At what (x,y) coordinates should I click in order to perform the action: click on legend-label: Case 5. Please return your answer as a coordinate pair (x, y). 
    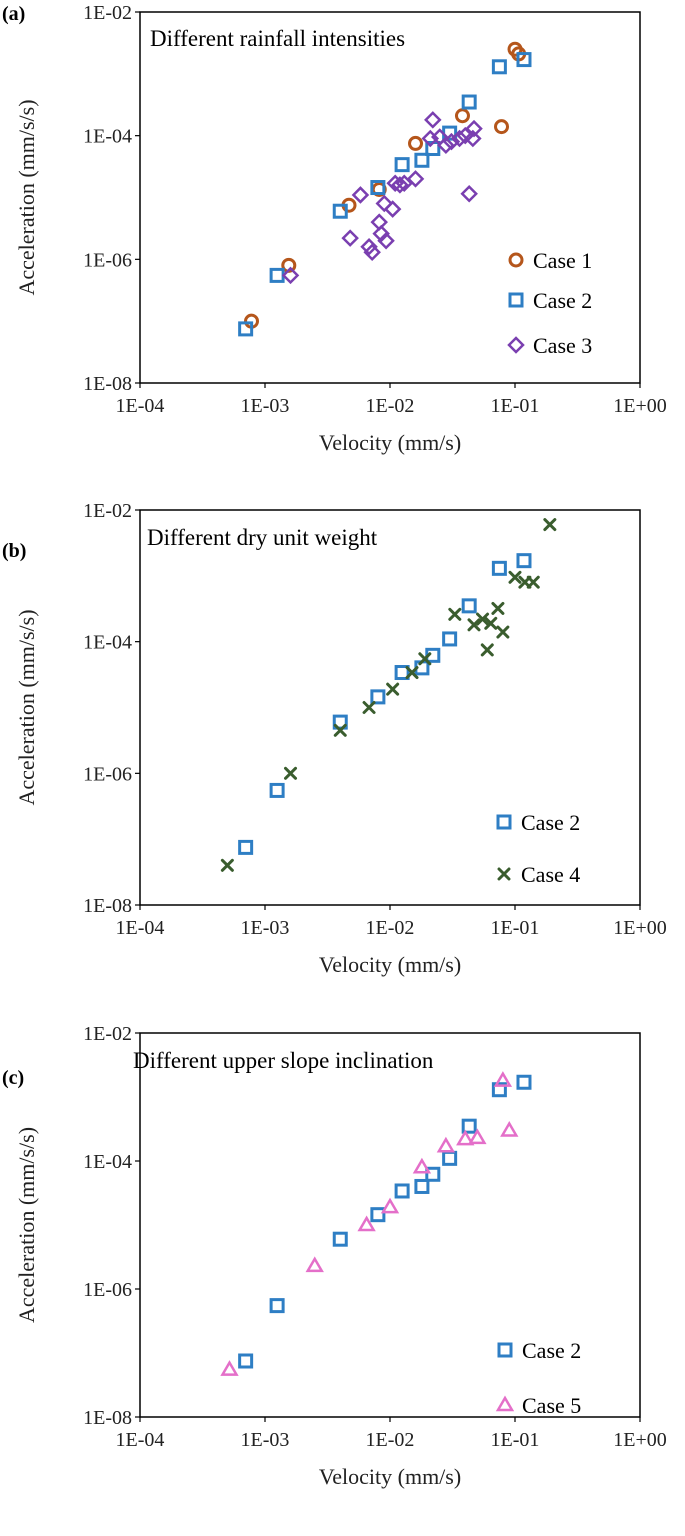
    Looking at the image, I should click on (551, 1405).